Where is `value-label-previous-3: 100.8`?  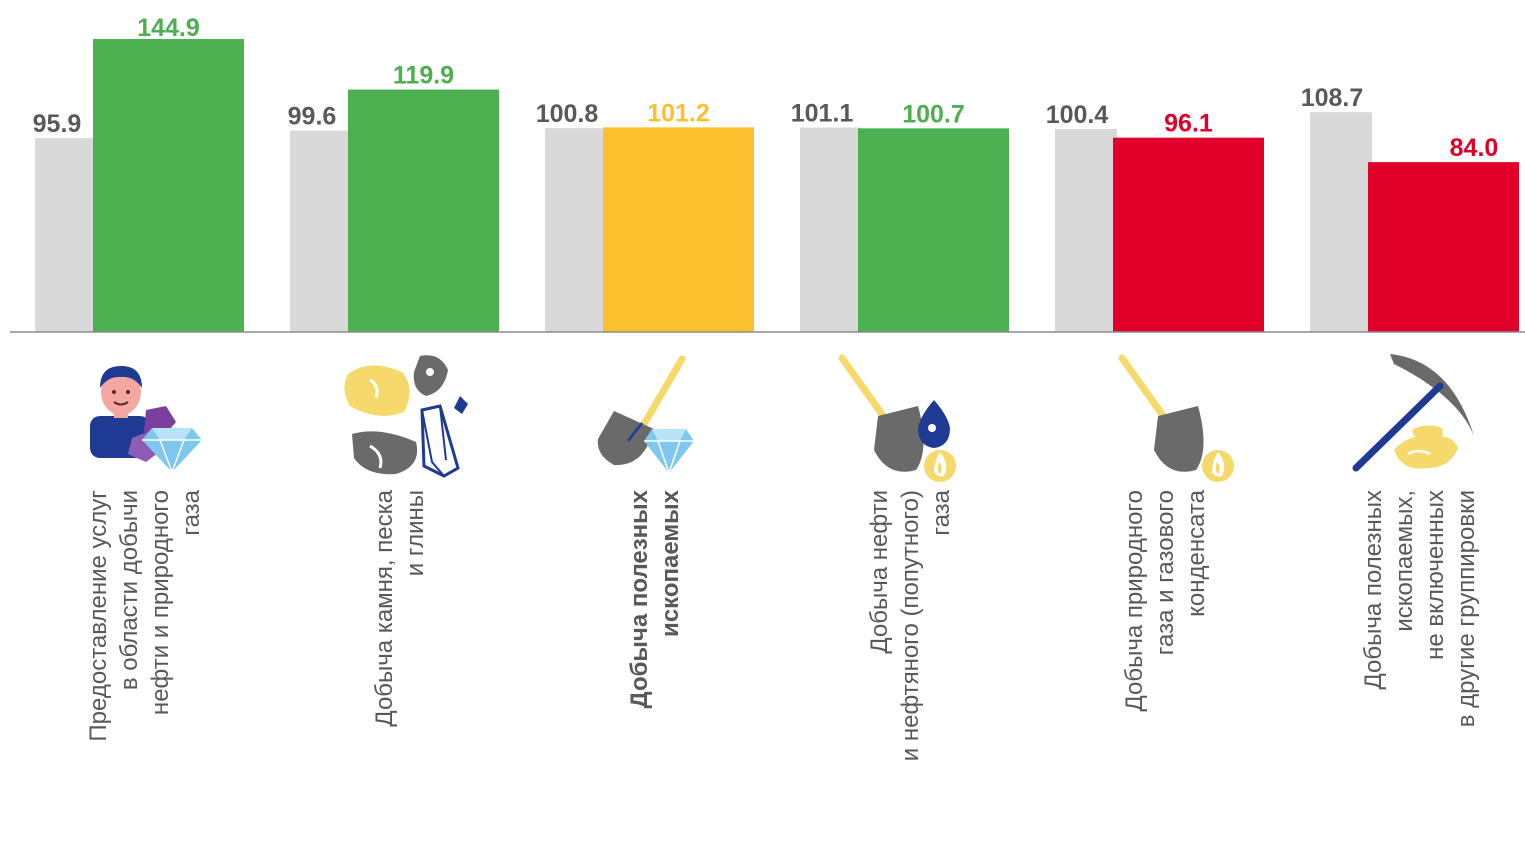 value-label-previous-3: 100.8 is located at coordinates (567, 114).